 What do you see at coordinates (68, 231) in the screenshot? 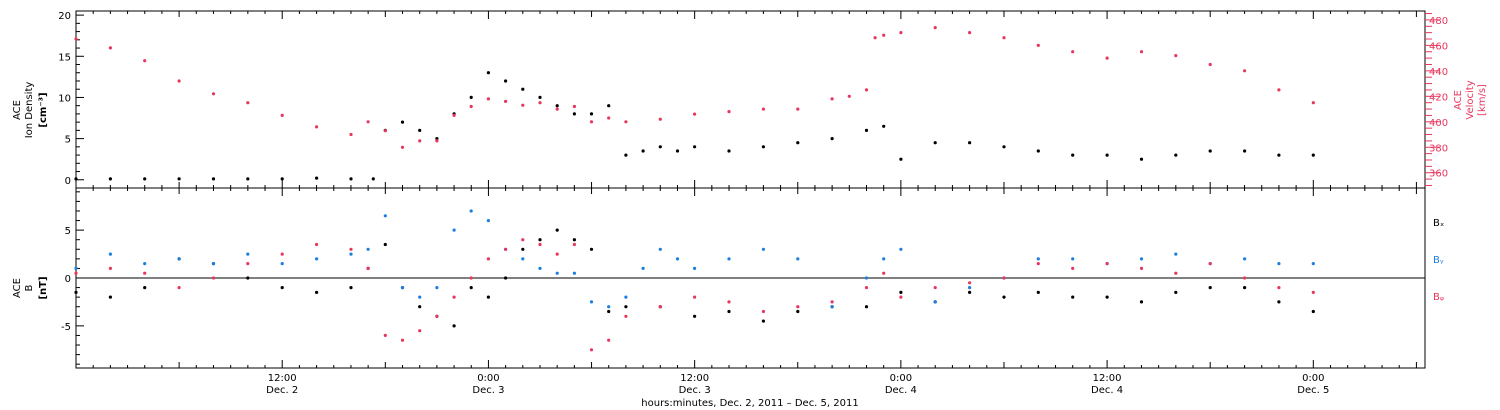
I see `b-tick-label: 5` at bounding box center [68, 231].